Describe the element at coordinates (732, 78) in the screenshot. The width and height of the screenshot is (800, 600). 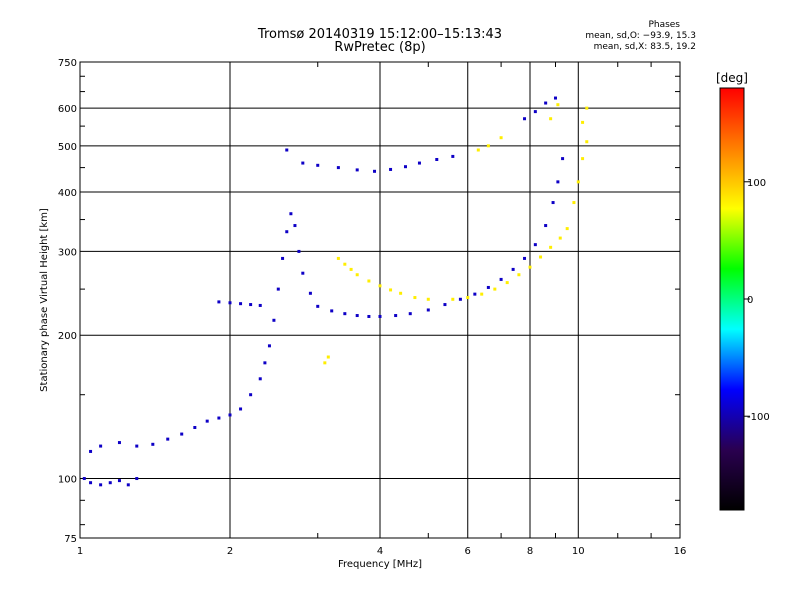
I see `colorbar-label: [deg]` at that location.